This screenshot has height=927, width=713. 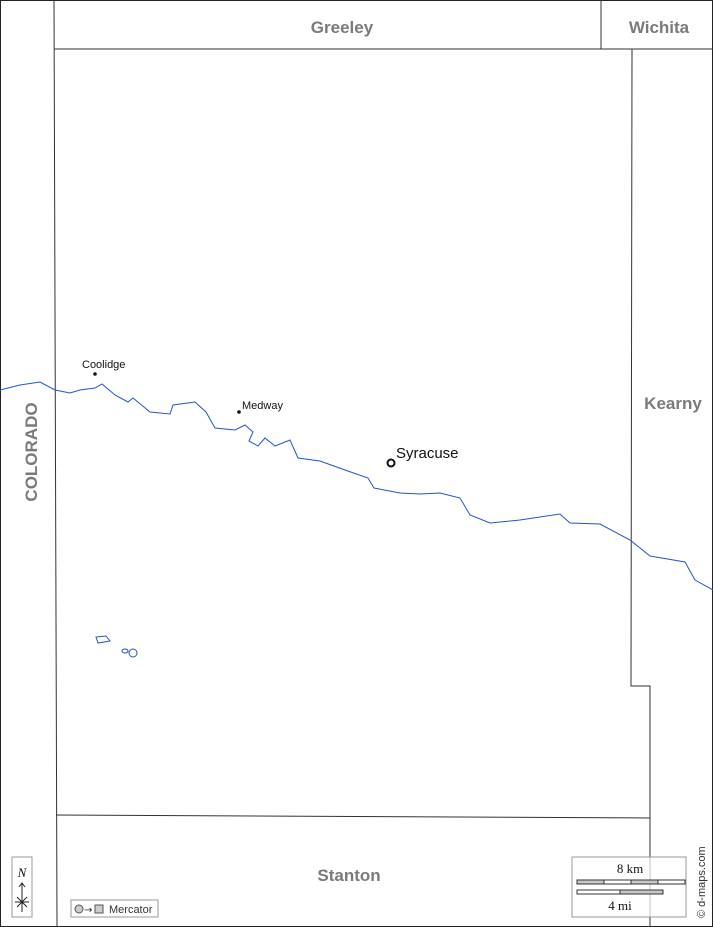 I want to click on state-label-colorado: COLORADO, so click(x=31, y=451).